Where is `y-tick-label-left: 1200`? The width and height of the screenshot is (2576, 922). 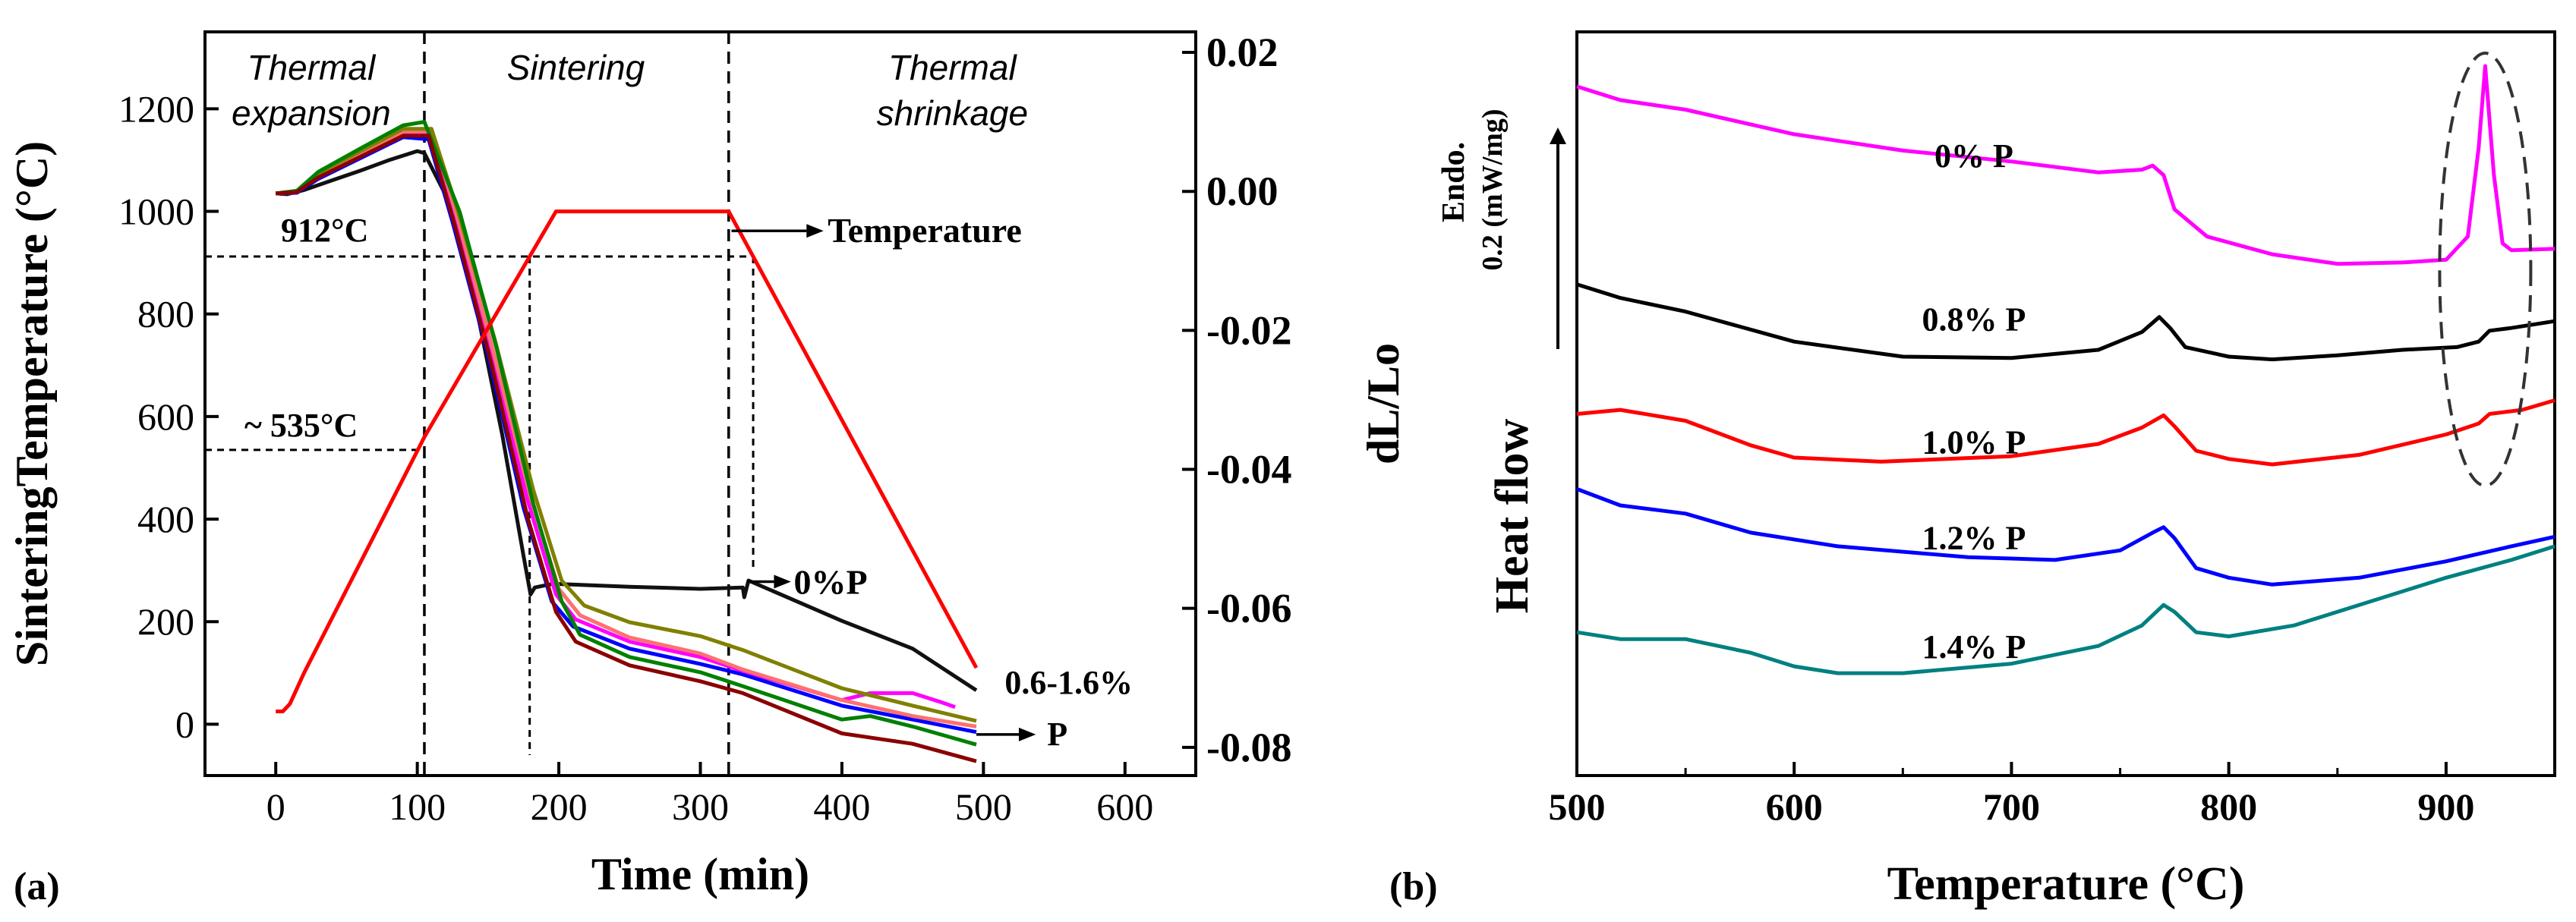
y-tick-label-left: 1200 is located at coordinates (156, 108).